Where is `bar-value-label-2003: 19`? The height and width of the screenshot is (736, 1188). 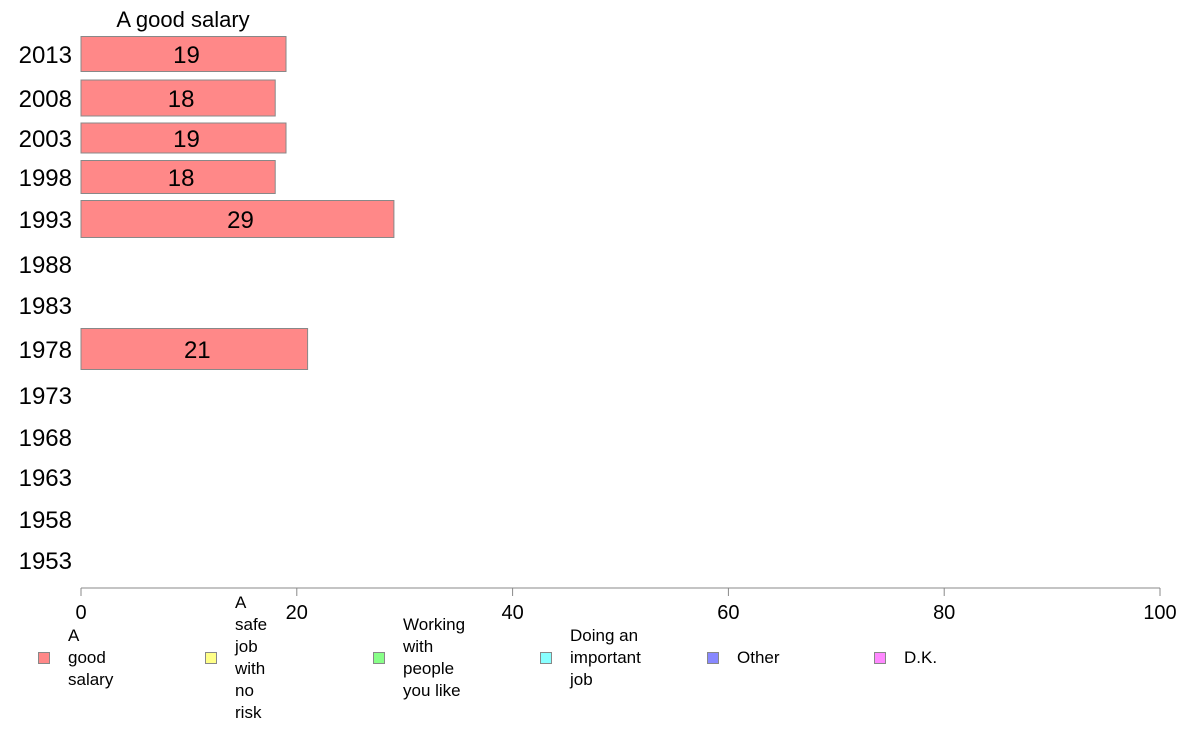
bar-value-label-2003: 19 is located at coordinates (186, 139).